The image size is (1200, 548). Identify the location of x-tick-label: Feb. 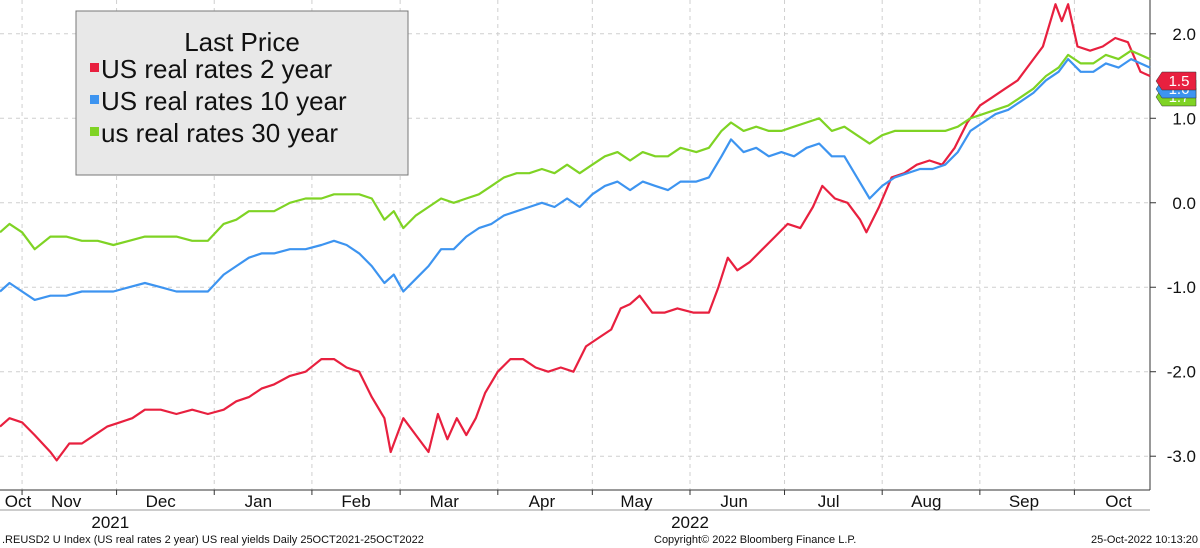
(355, 501).